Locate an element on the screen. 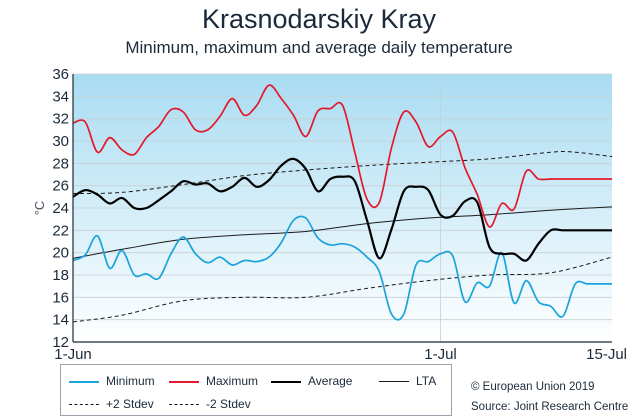  y-tick-label: 20 is located at coordinates (60, 253).